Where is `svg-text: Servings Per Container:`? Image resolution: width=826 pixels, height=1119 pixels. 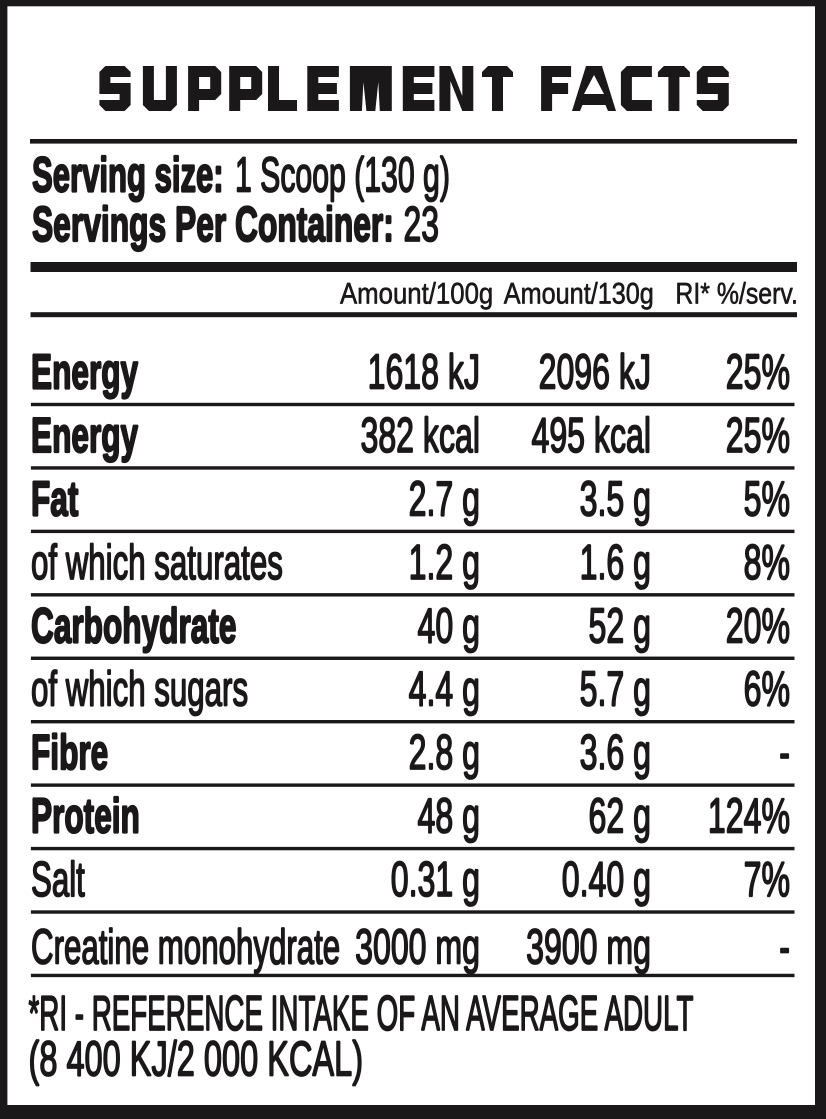
svg-text: Servings Per Container: is located at coordinates (213, 224).